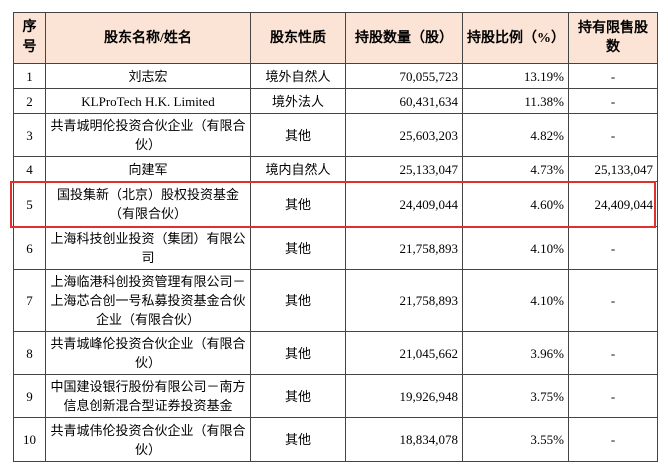 The image size is (668, 467). Describe the element at coordinates (29, 169) in the screenshot. I see `table-cell: 4` at that location.